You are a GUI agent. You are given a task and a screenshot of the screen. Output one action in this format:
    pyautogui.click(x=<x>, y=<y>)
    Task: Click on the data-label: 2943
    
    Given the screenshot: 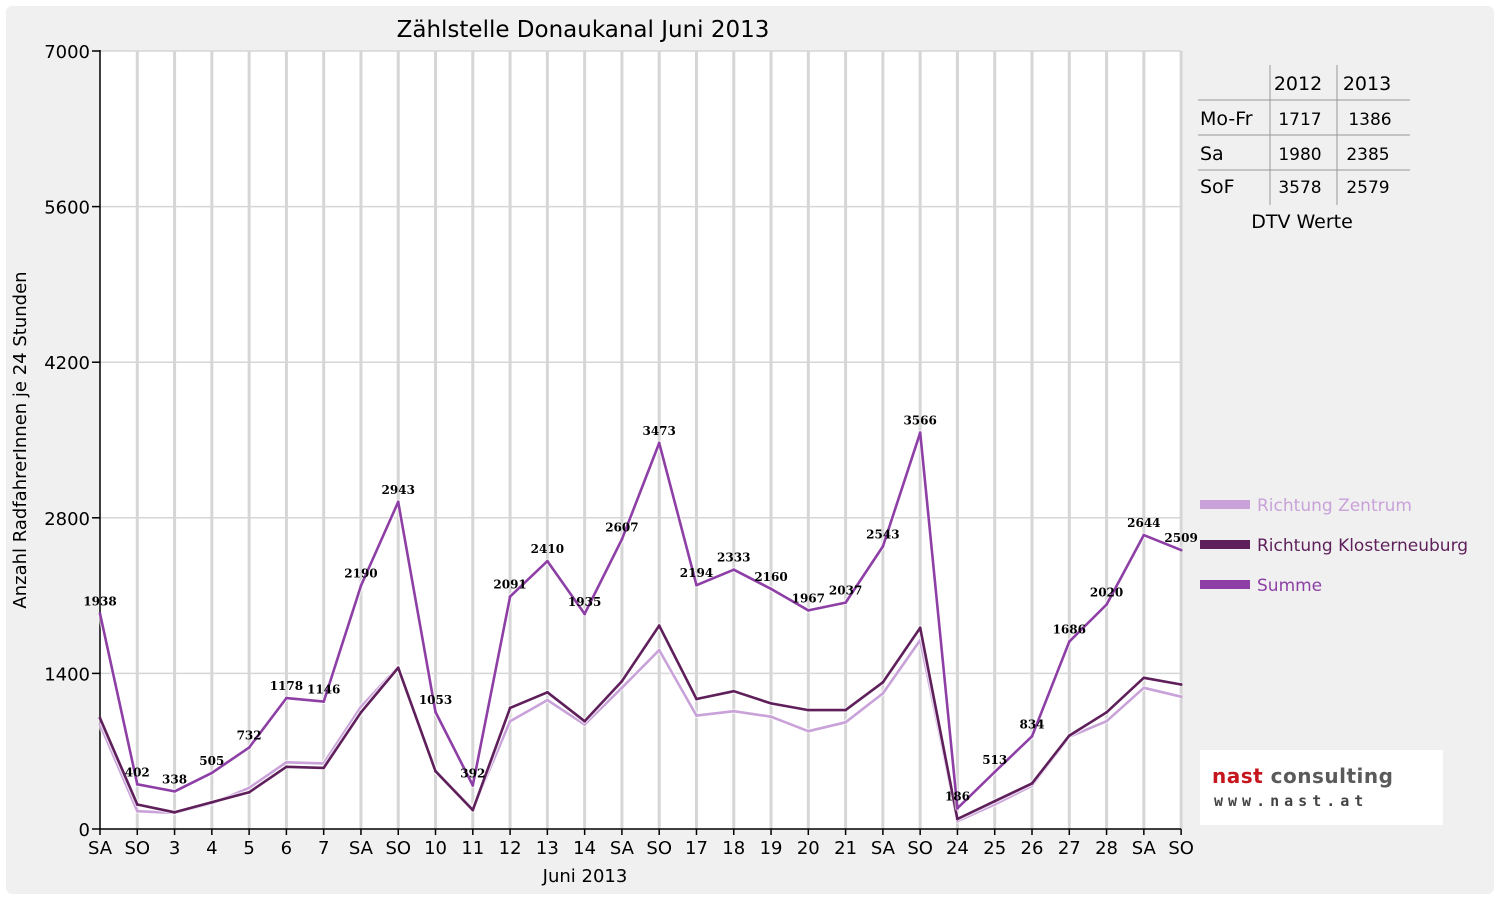 What is the action you would take?
    pyautogui.click(x=398, y=490)
    